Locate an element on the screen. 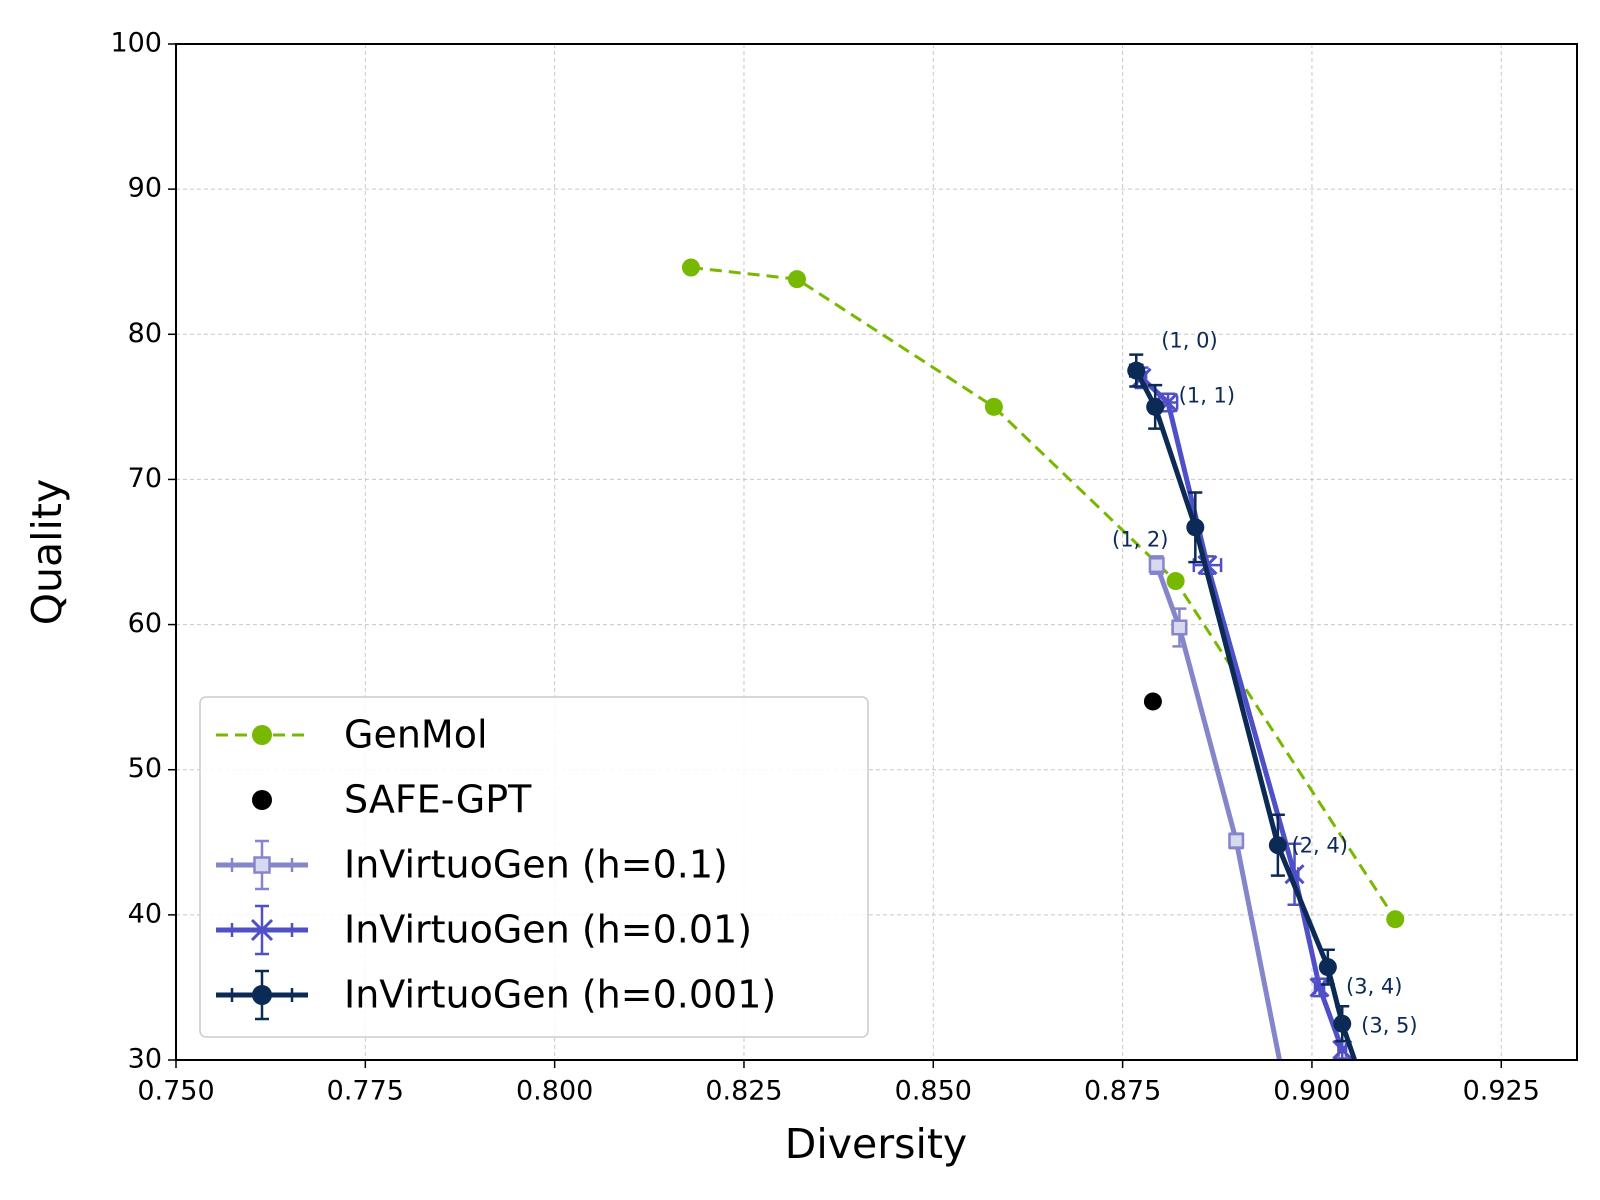  x-tick-label: 0.750 is located at coordinates (175, 1091).